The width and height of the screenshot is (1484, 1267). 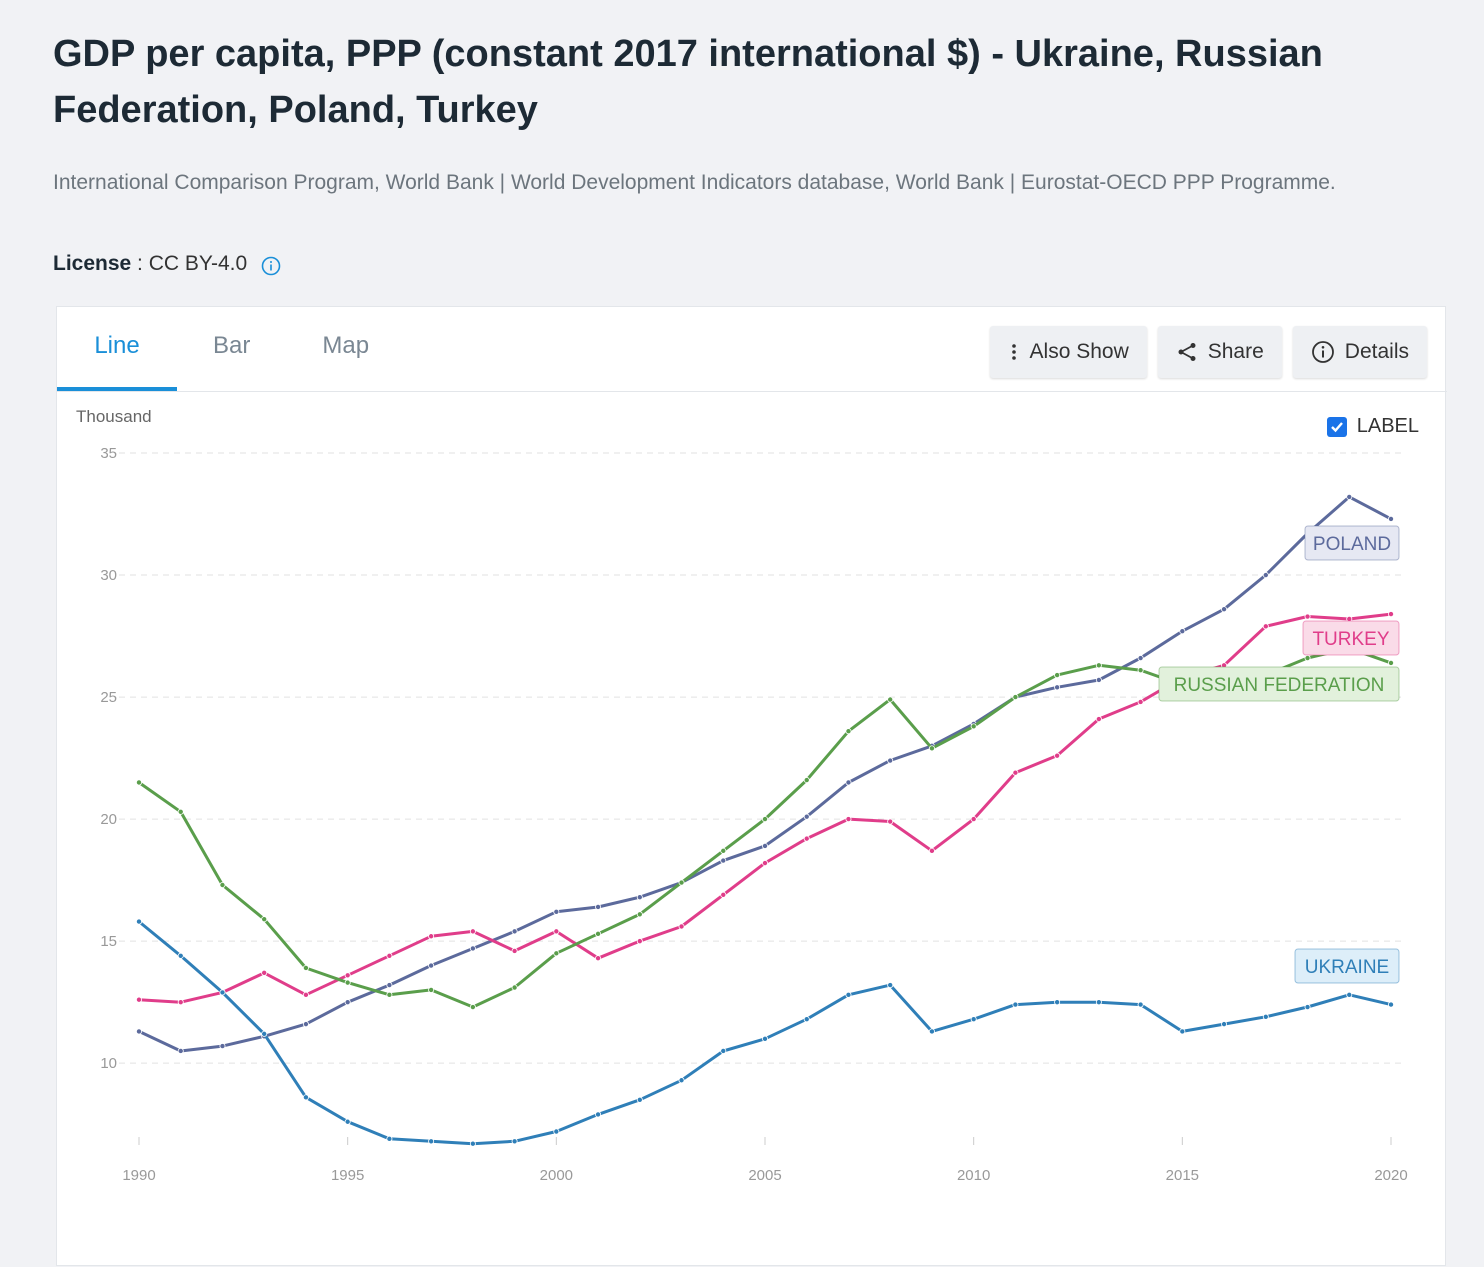 What do you see at coordinates (117, 349) in the screenshot?
I see `tab-line: Line` at bounding box center [117, 349].